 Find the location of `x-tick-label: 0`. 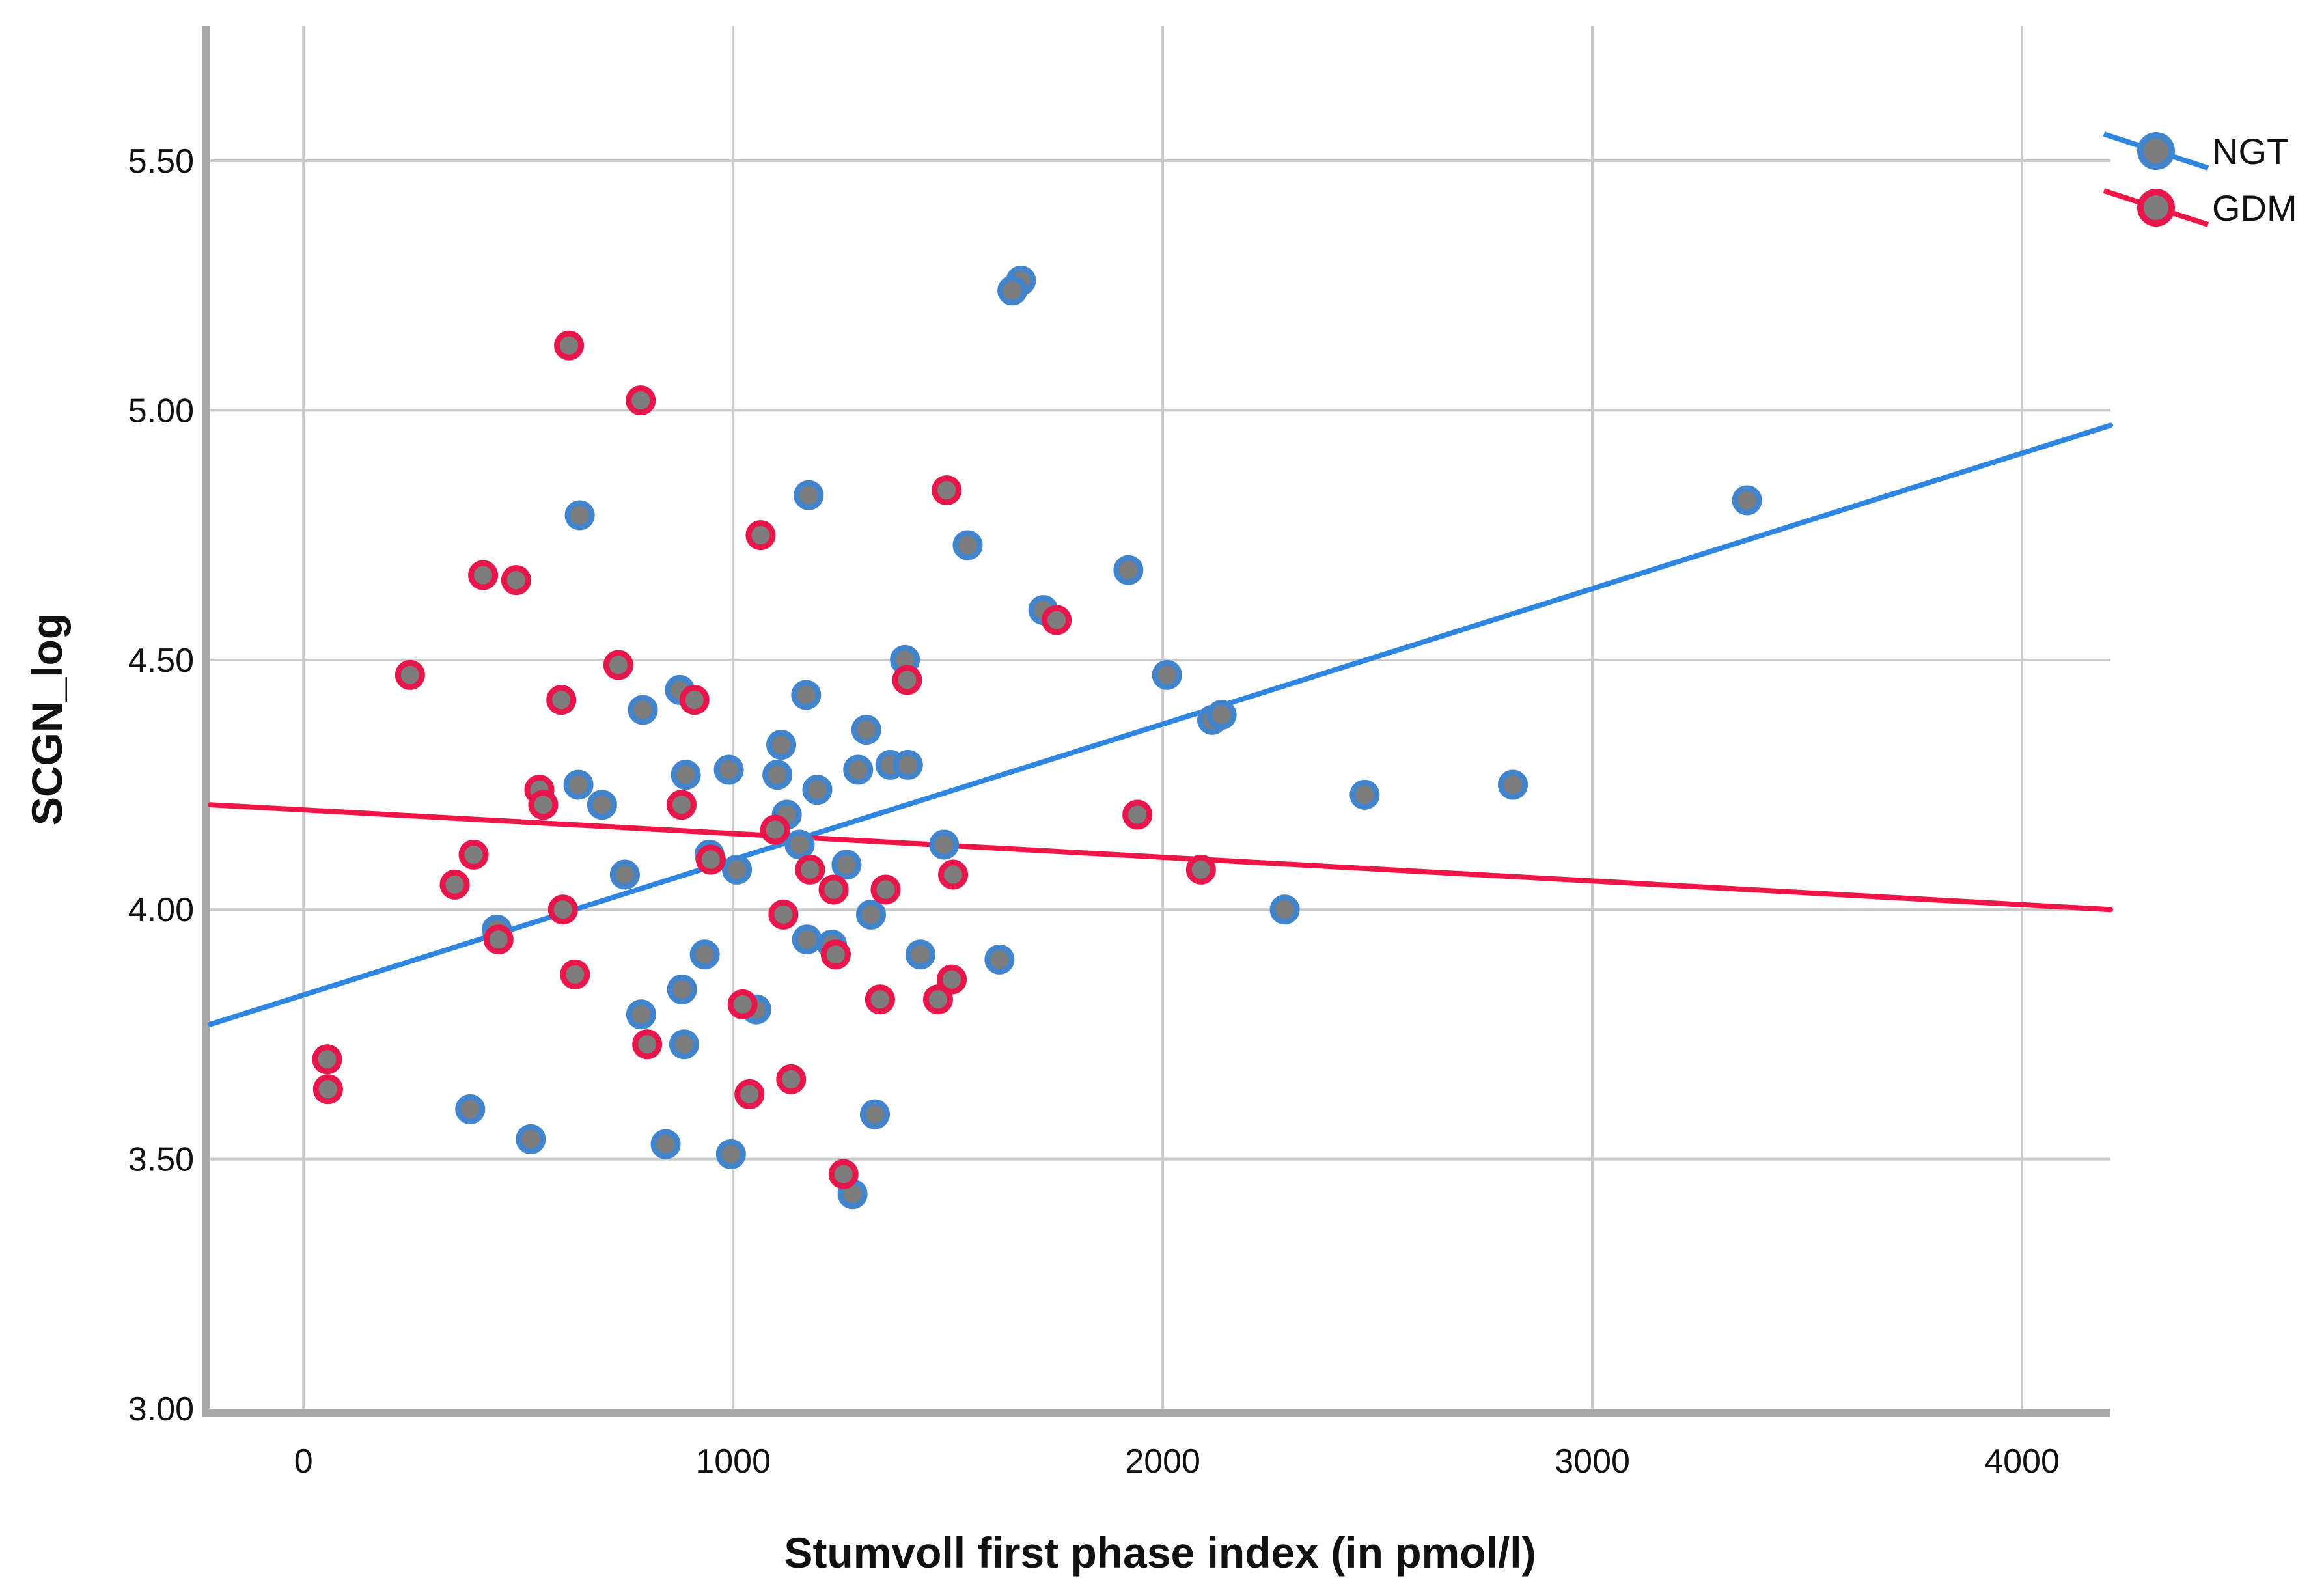

x-tick-label: 0 is located at coordinates (303, 1461).